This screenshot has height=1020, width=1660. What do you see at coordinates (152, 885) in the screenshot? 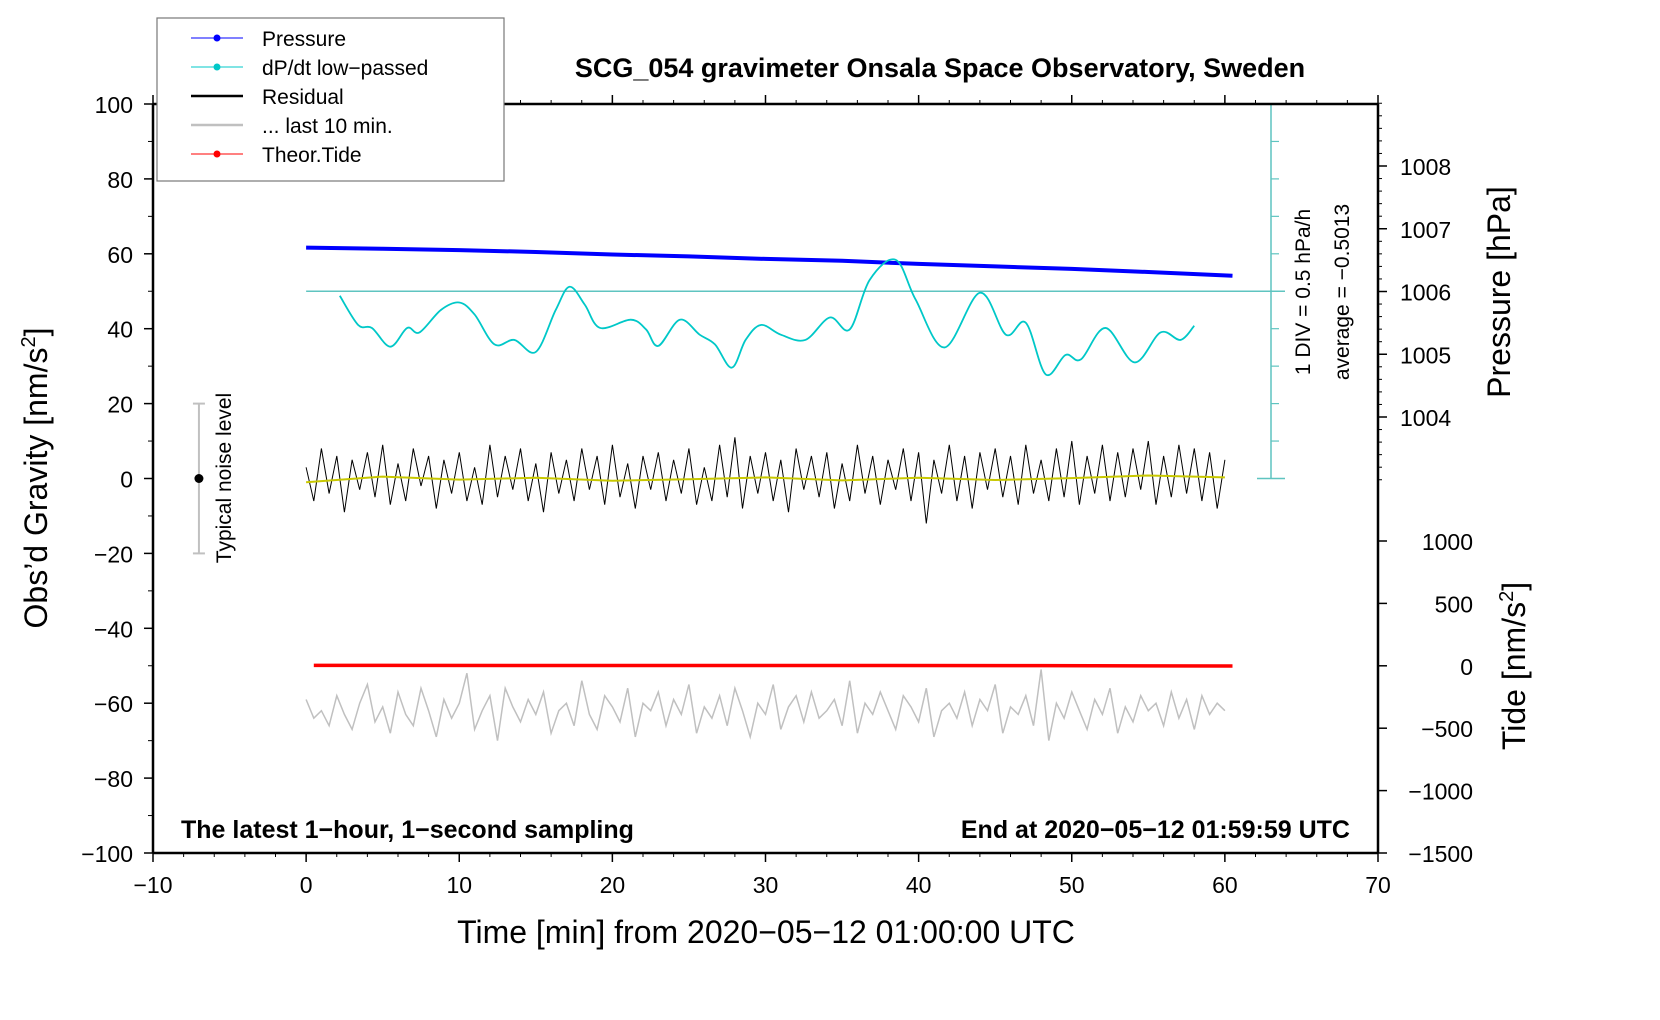
I see `x-tick-label: −10` at bounding box center [152, 885].